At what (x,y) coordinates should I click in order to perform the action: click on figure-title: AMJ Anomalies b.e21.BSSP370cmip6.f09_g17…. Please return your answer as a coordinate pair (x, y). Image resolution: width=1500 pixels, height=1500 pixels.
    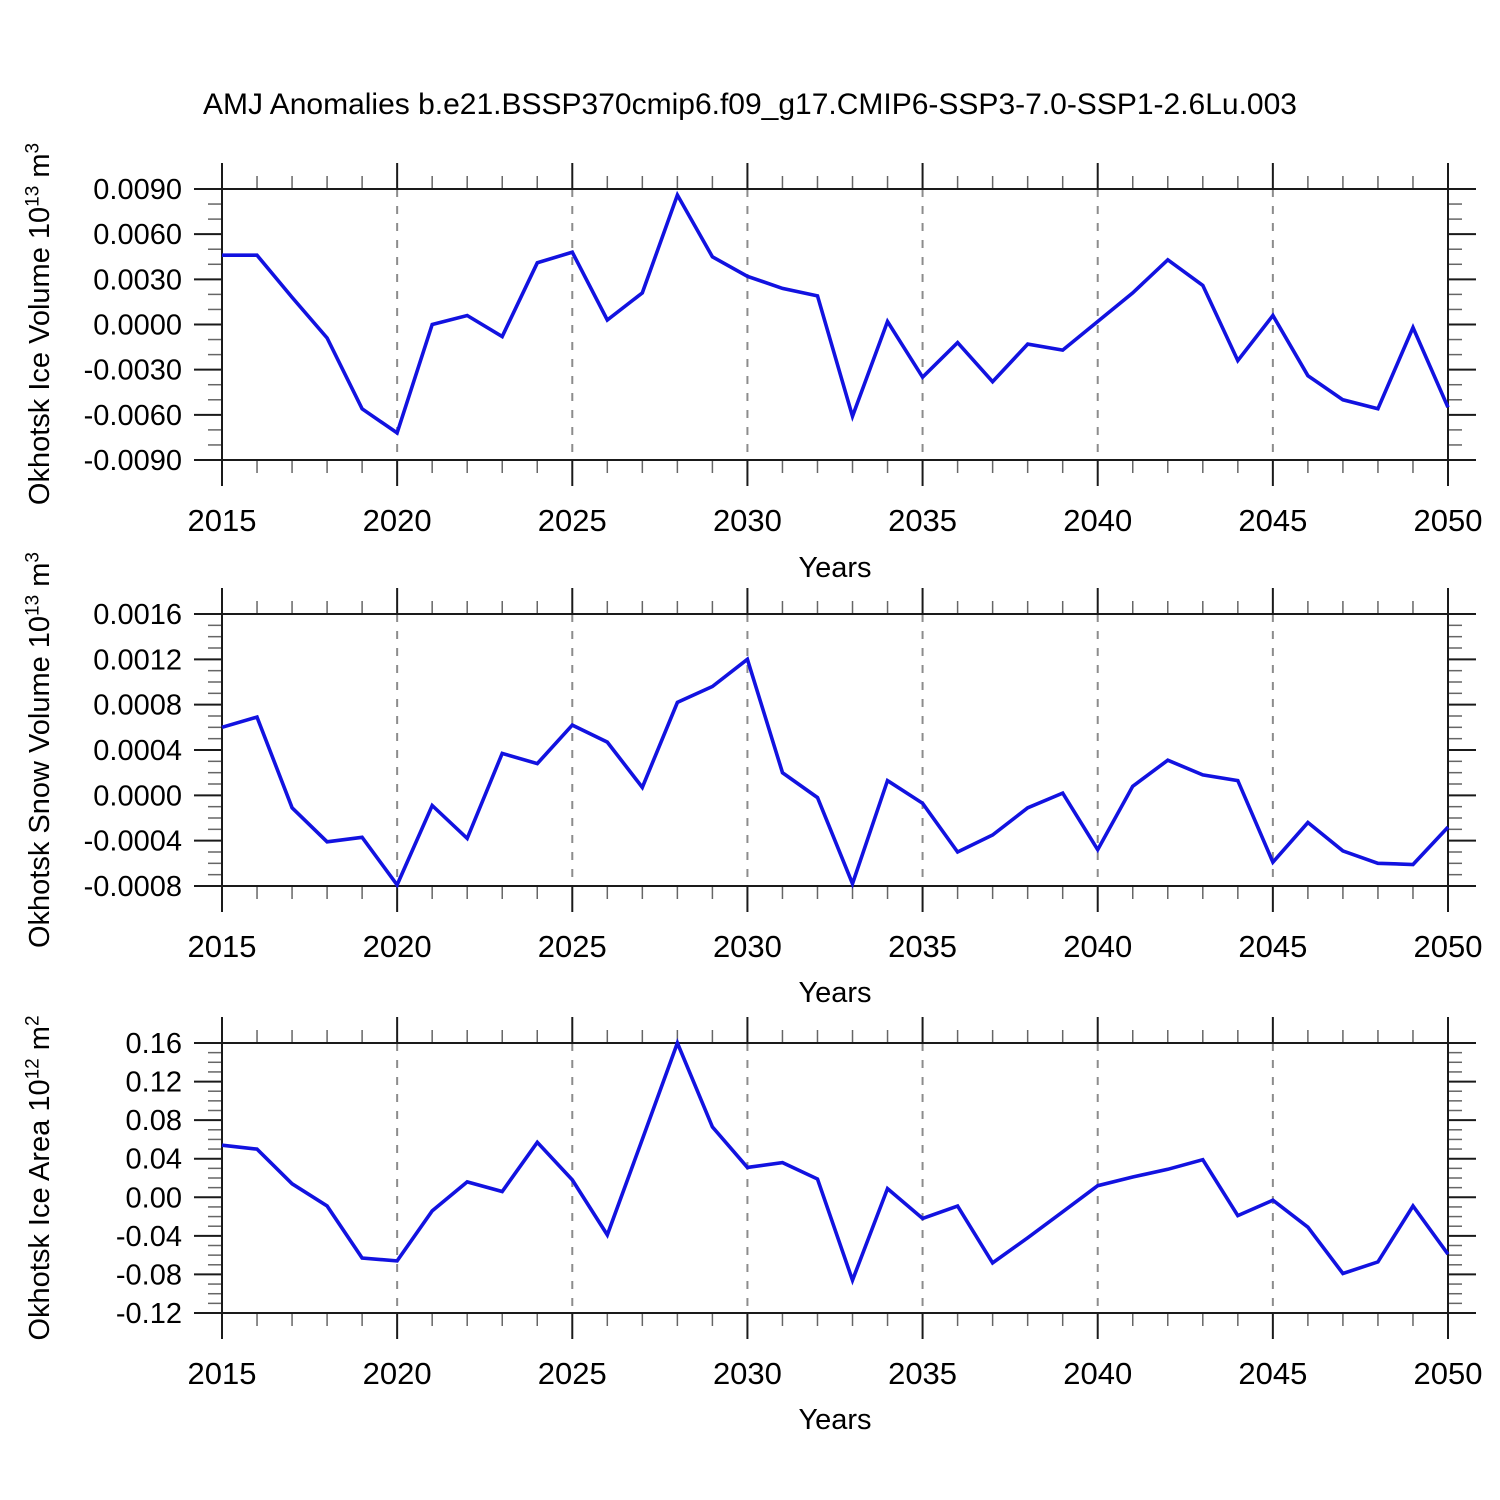
    Looking at the image, I should click on (750, 104).